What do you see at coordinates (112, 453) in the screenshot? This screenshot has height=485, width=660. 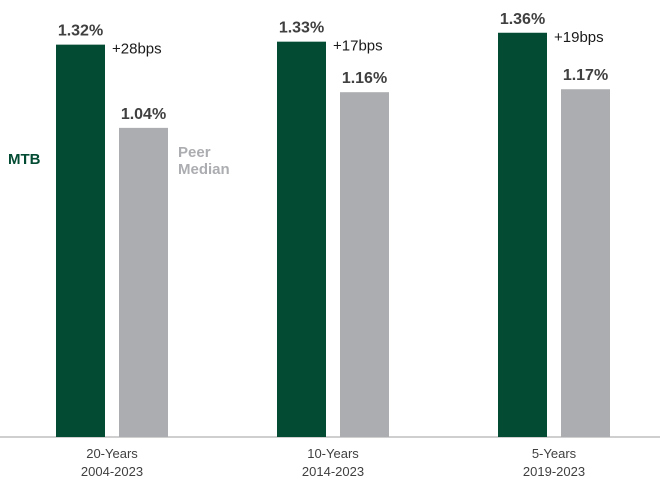 I see `category-label-1-period: 20-Years` at bounding box center [112, 453].